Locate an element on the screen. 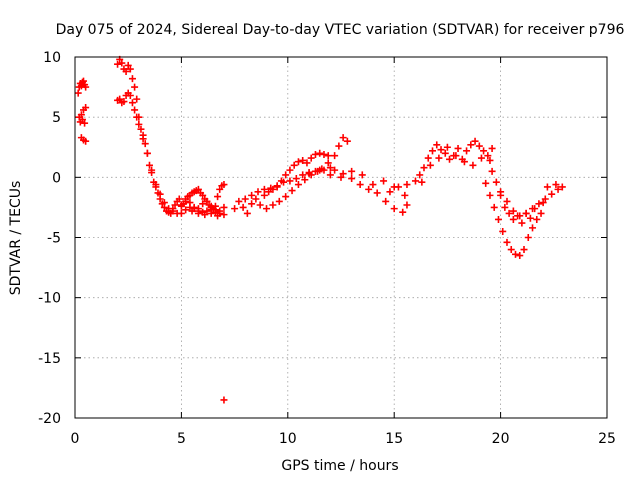 The image size is (640, 480). y-axis-title: SDTVAR / TECUs is located at coordinates (16, 238).